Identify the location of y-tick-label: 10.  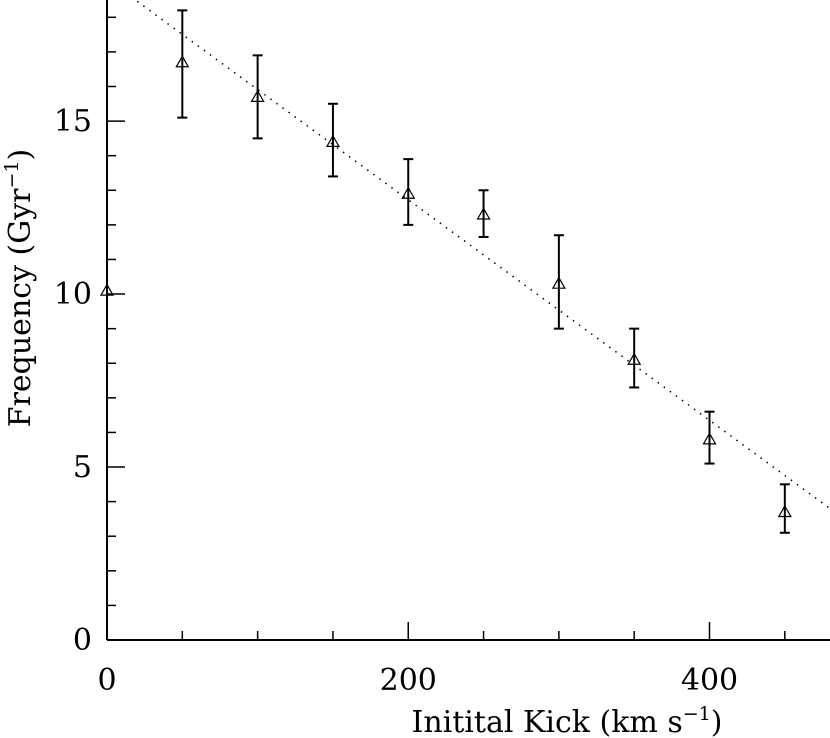
(73, 294).